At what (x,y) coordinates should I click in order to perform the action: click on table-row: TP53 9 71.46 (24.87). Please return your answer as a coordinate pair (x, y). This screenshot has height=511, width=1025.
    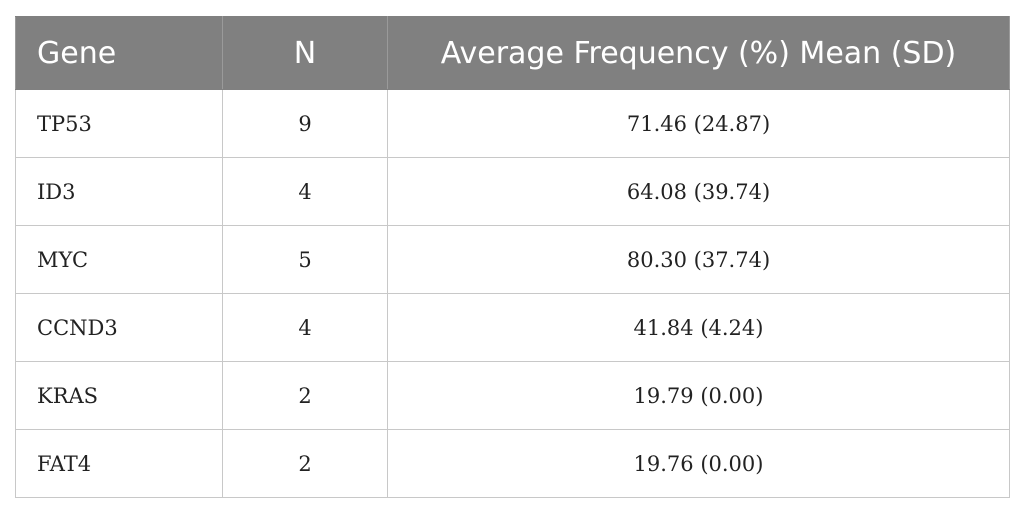
    Looking at the image, I should click on (512, 123).